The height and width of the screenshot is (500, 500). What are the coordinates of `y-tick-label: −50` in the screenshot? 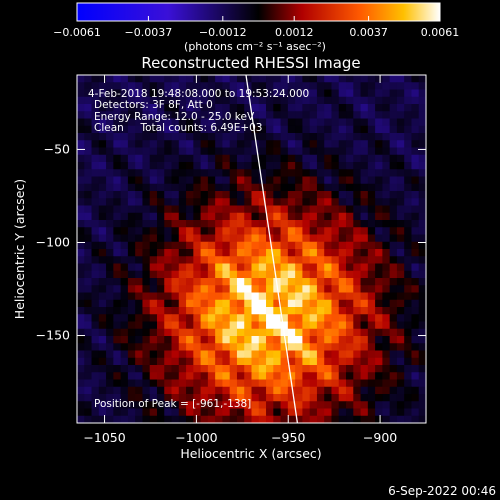 It's located at (57, 148).